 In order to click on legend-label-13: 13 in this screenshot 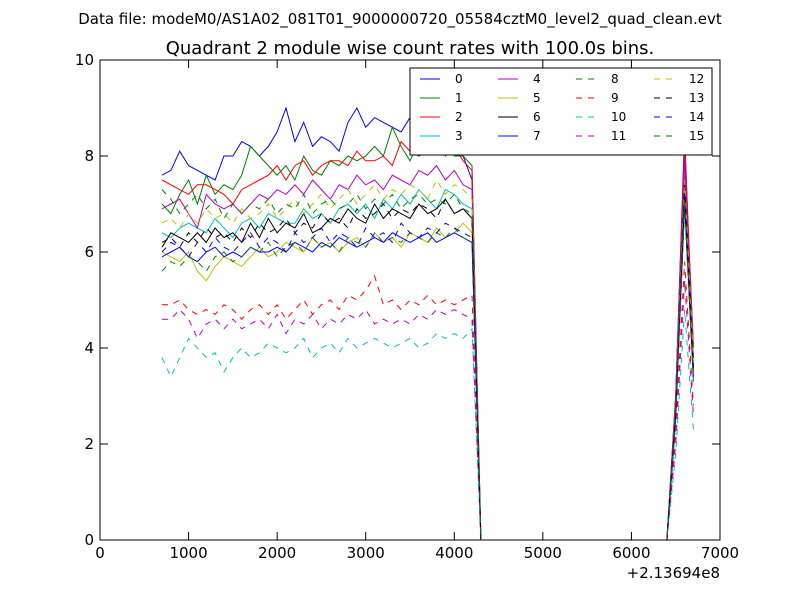, I will do `click(696, 98)`.